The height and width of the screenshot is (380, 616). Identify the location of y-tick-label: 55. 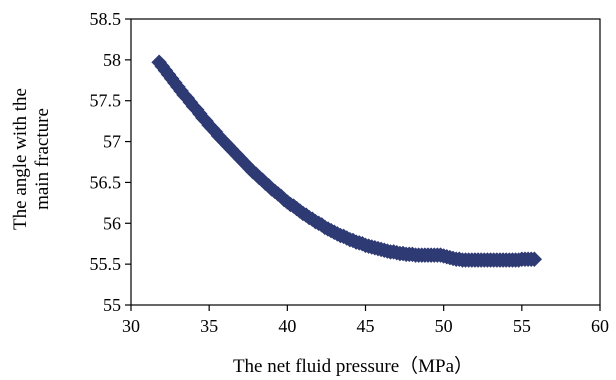
(112, 305).